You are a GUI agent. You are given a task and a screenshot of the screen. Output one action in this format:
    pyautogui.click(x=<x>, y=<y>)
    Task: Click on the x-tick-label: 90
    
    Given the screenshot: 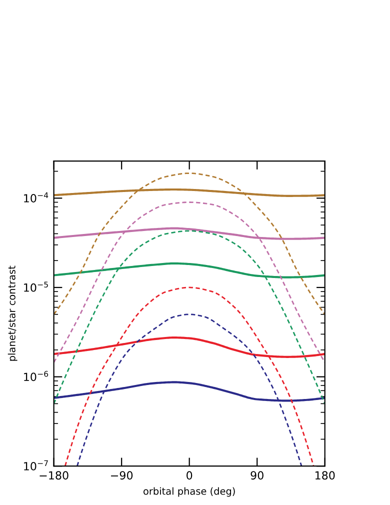 What is the action you would take?
    pyautogui.click(x=257, y=475)
    